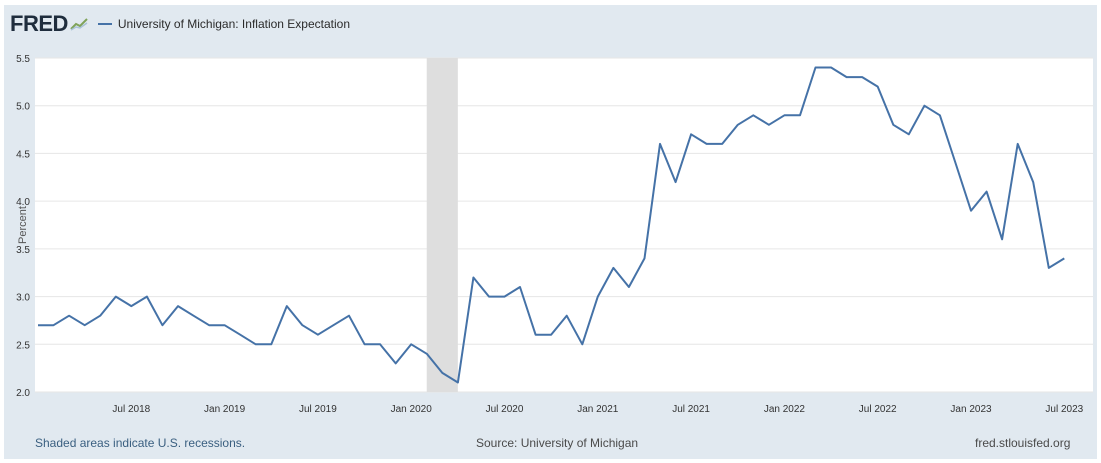  What do you see at coordinates (23, 107) in the screenshot?
I see `y-tick-label: 5.0` at bounding box center [23, 107].